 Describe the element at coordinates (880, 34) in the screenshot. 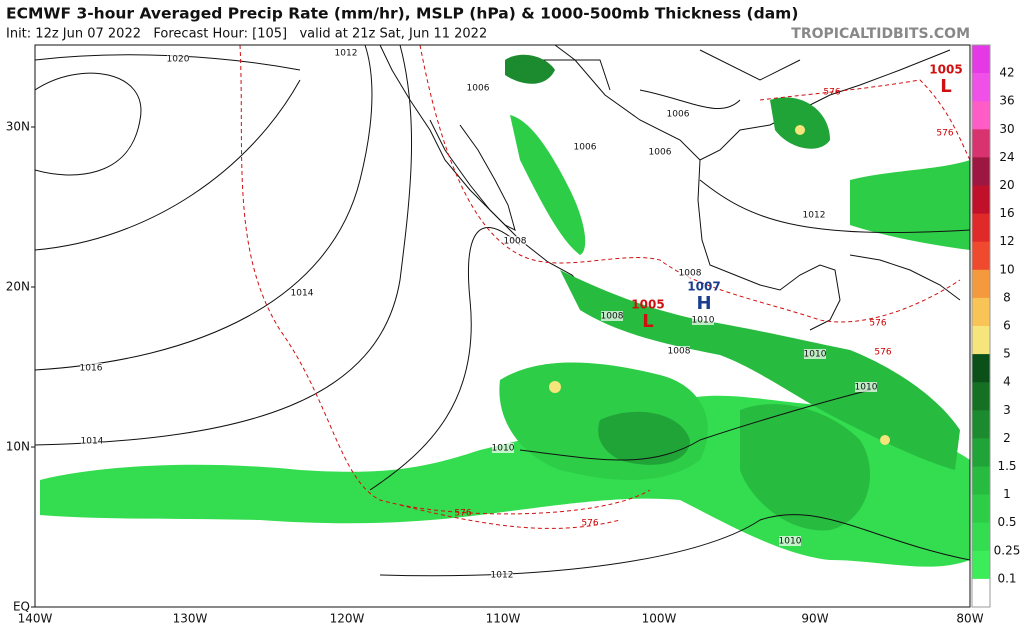

I see `watermark: TROPICALTIDBITS.COM` at that location.